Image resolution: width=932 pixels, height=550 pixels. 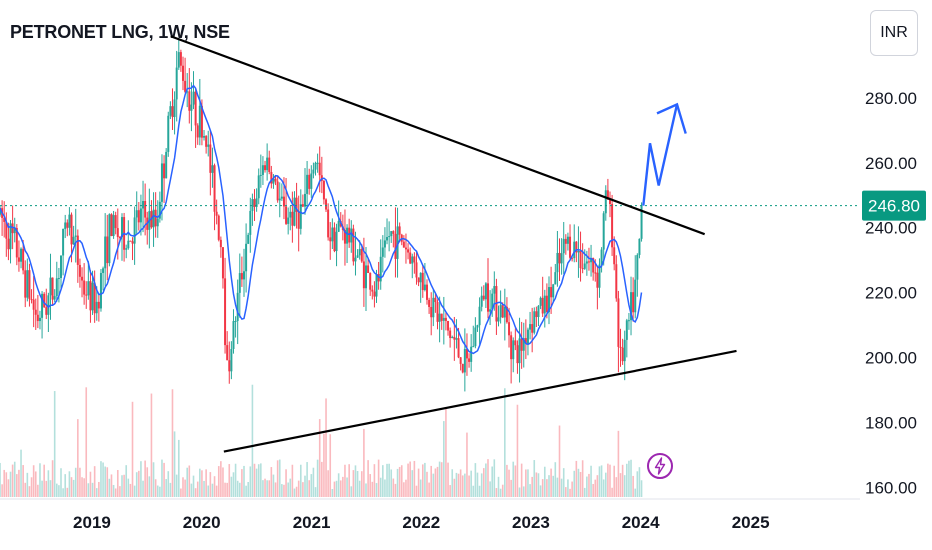 I want to click on x-tick-label: 2020, so click(x=202, y=522).